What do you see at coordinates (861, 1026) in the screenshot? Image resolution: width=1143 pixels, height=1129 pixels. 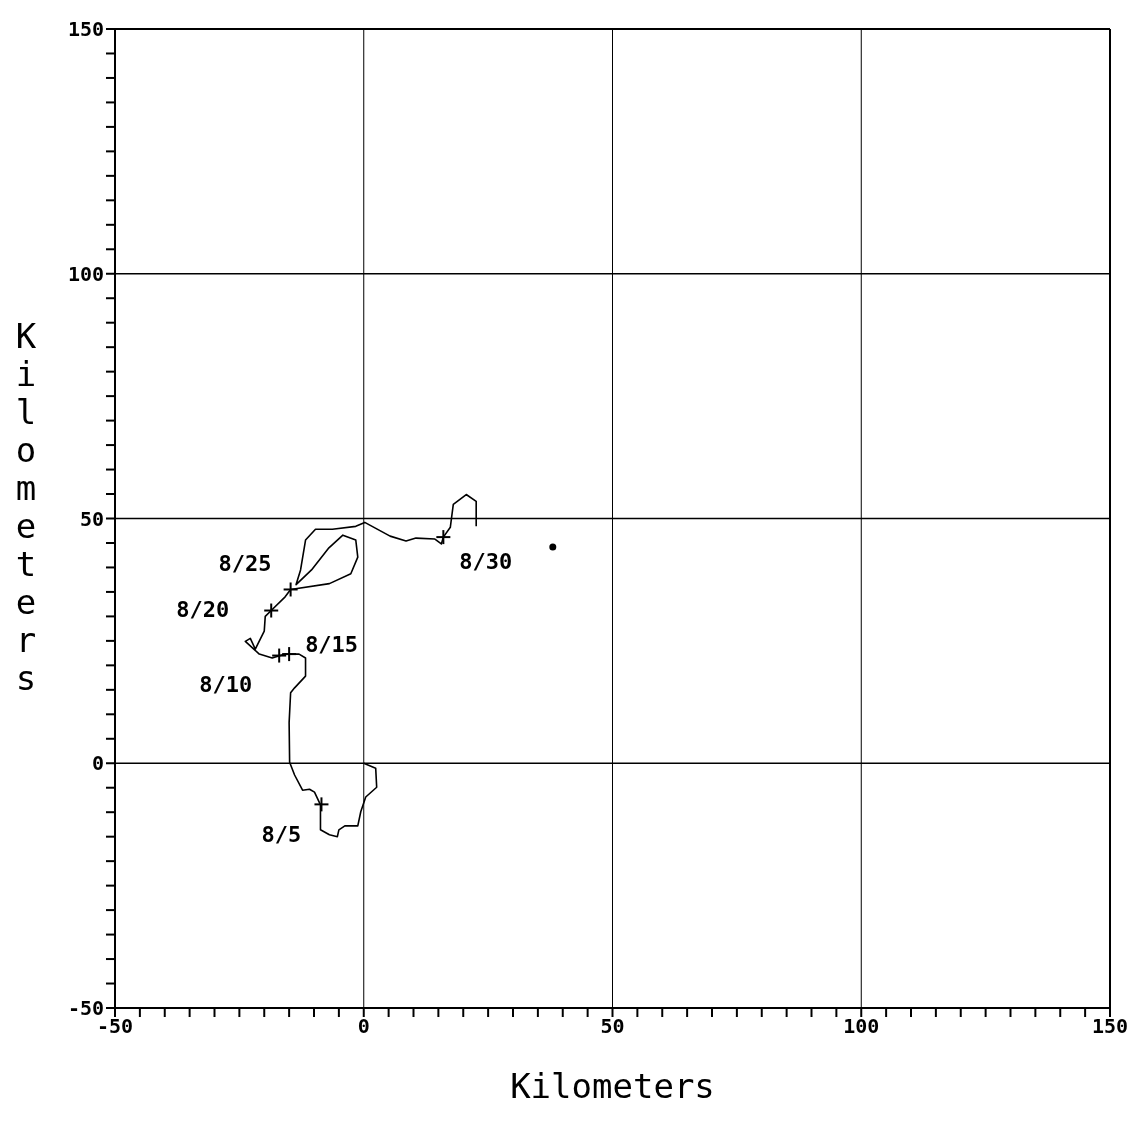 I see `x-tick-label: 100` at bounding box center [861, 1026].